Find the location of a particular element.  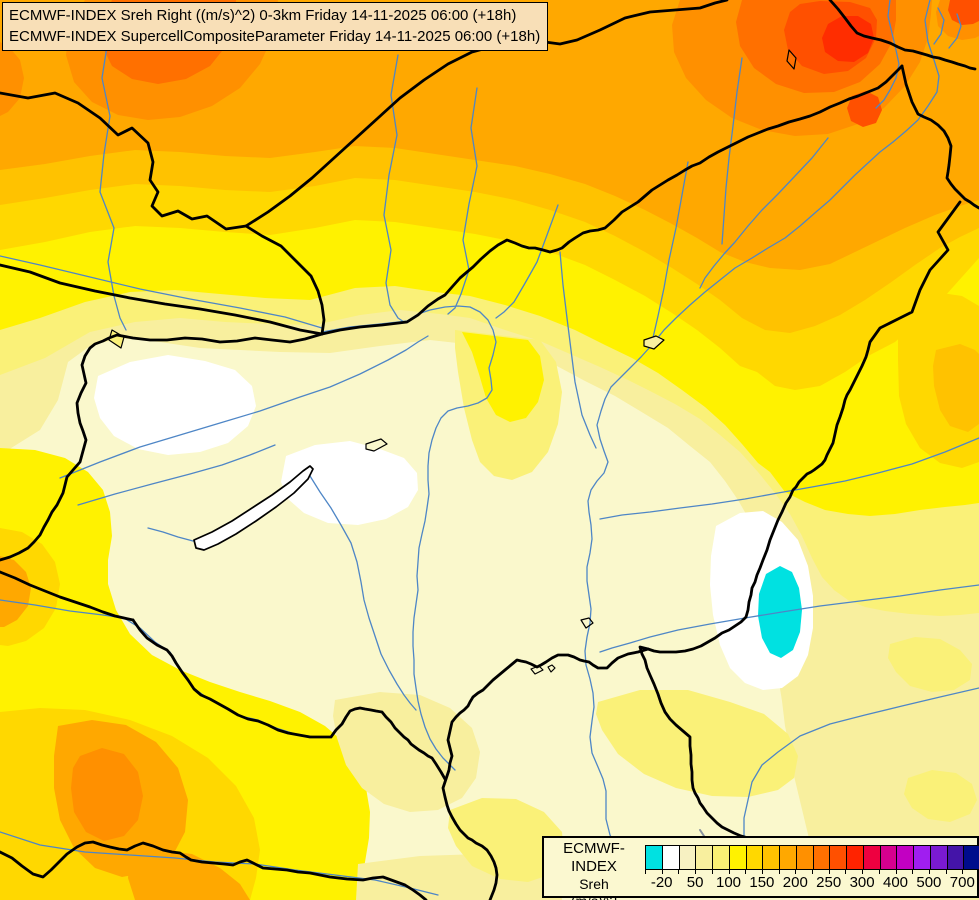

river-morava is located at coordinates (113, 185).